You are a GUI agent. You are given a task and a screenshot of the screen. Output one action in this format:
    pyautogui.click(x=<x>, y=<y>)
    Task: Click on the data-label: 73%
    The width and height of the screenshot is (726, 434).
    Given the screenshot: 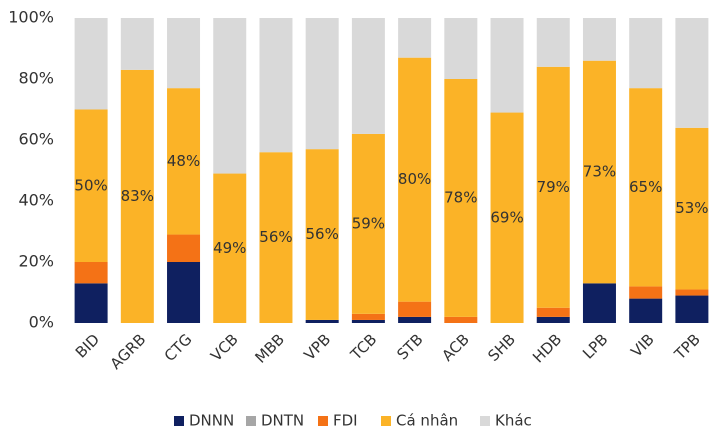 What is the action you would take?
    pyautogui.click(x=599, y=172)
    